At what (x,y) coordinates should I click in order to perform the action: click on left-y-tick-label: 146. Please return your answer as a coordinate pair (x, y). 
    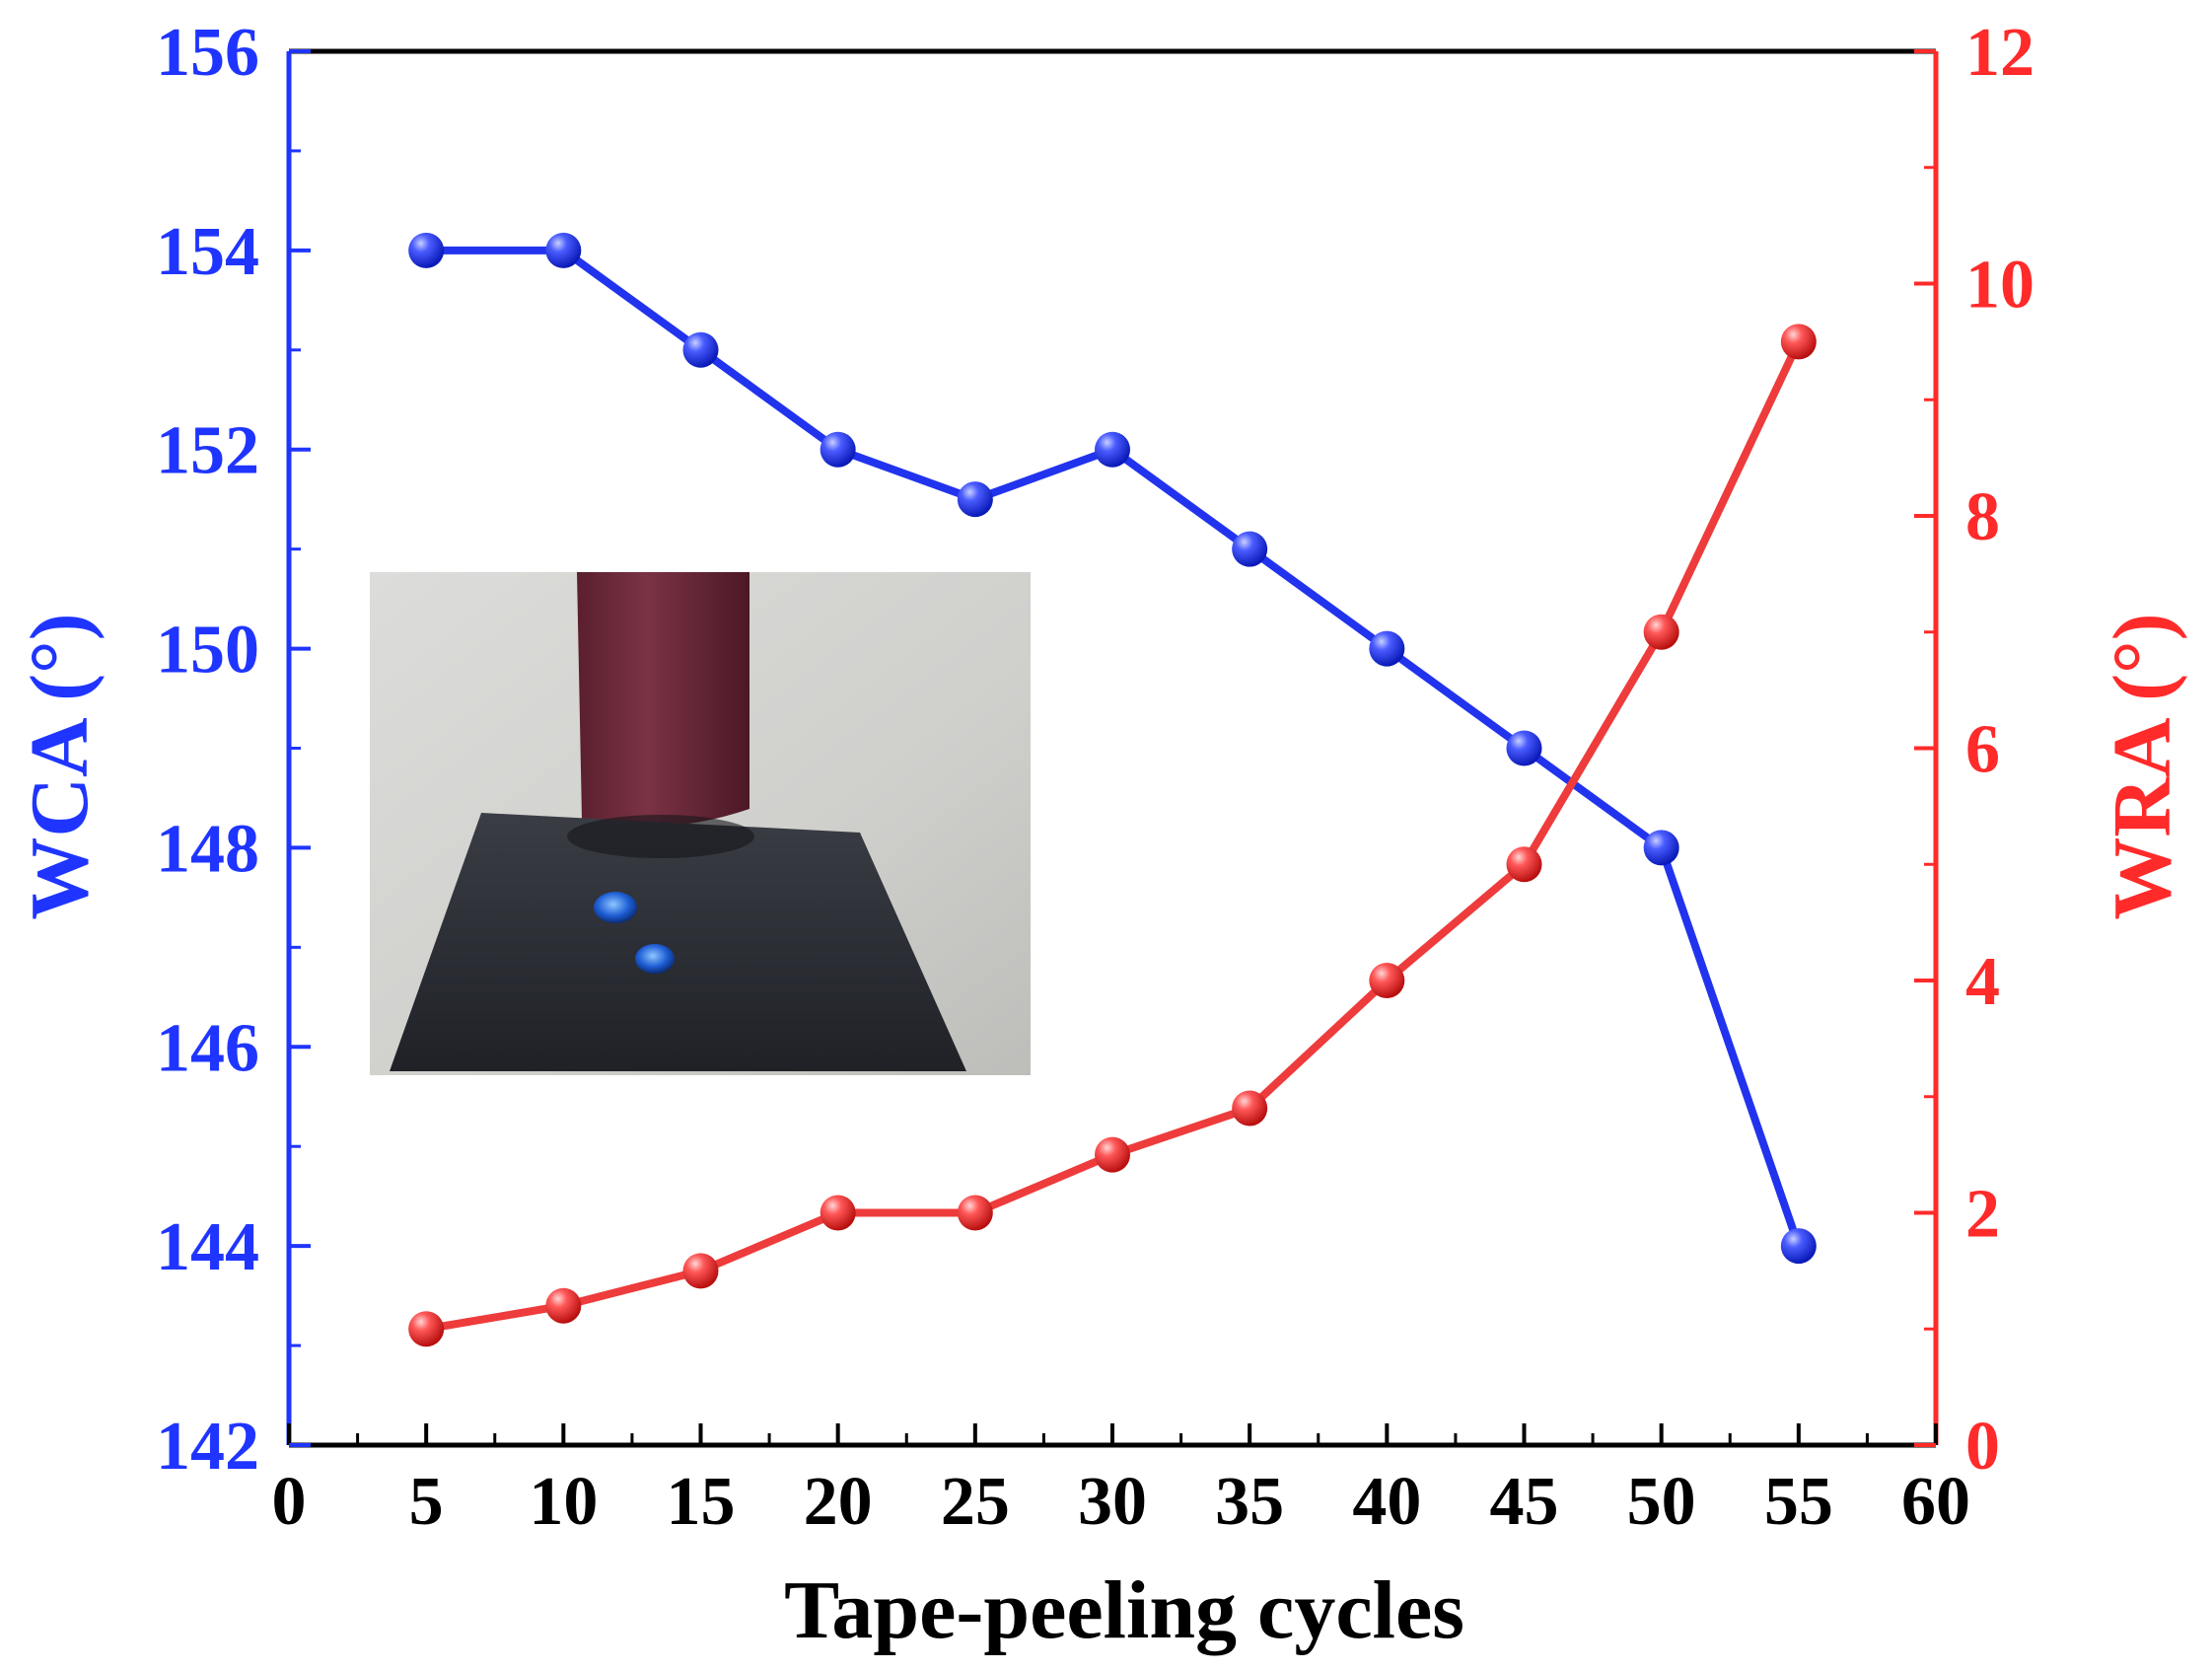
    Looking at the image, I should click on (207, 1048).